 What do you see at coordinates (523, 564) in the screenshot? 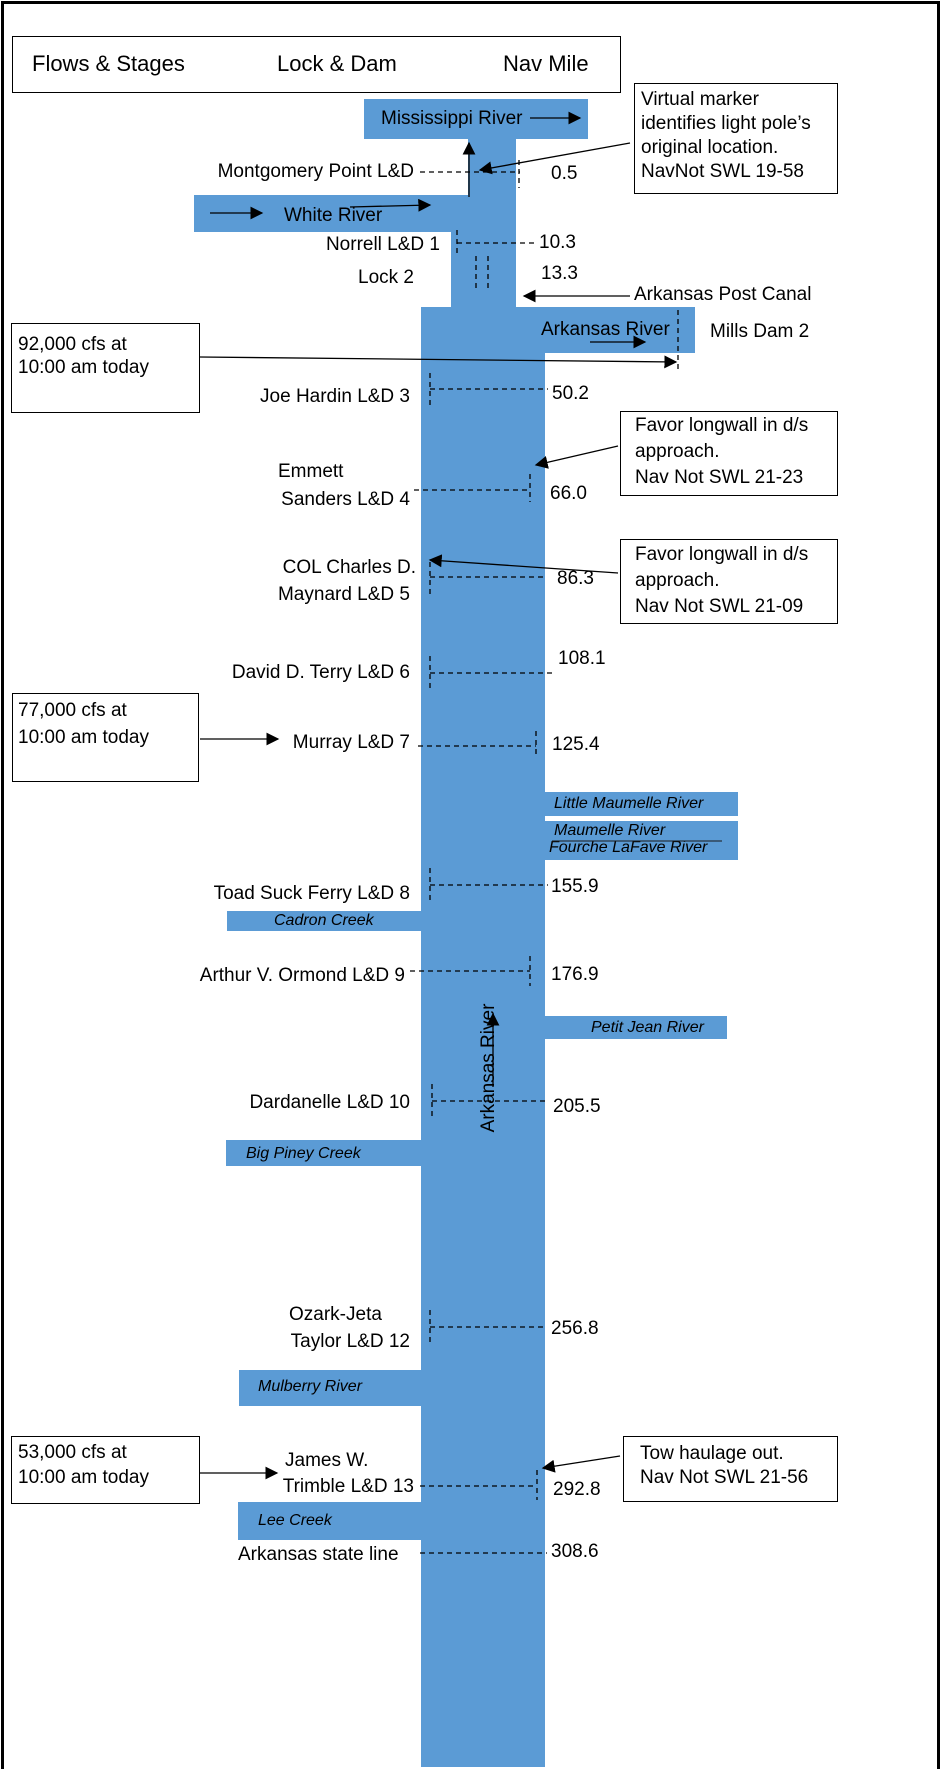
I see `notice-3-pointer` at bounding box center [523, 564].